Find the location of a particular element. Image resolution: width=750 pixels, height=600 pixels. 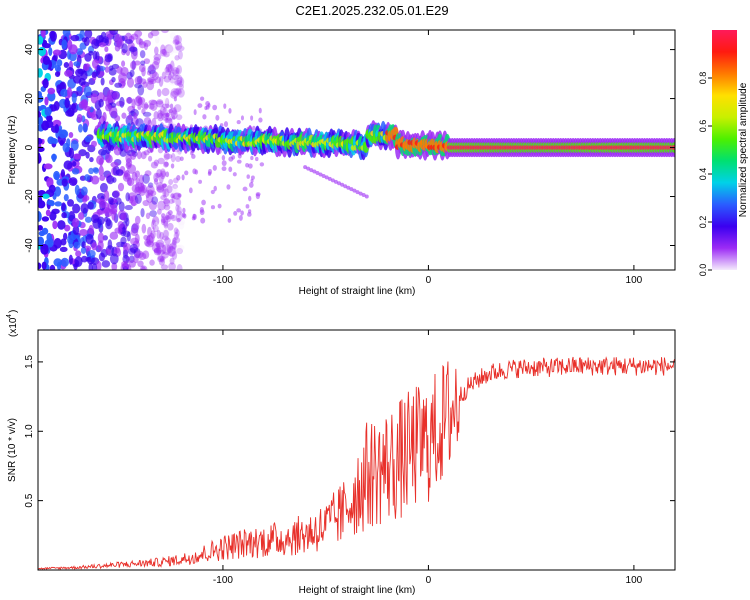

colorbar-tick-label: 0.0 is located at coordinates (703, 270).